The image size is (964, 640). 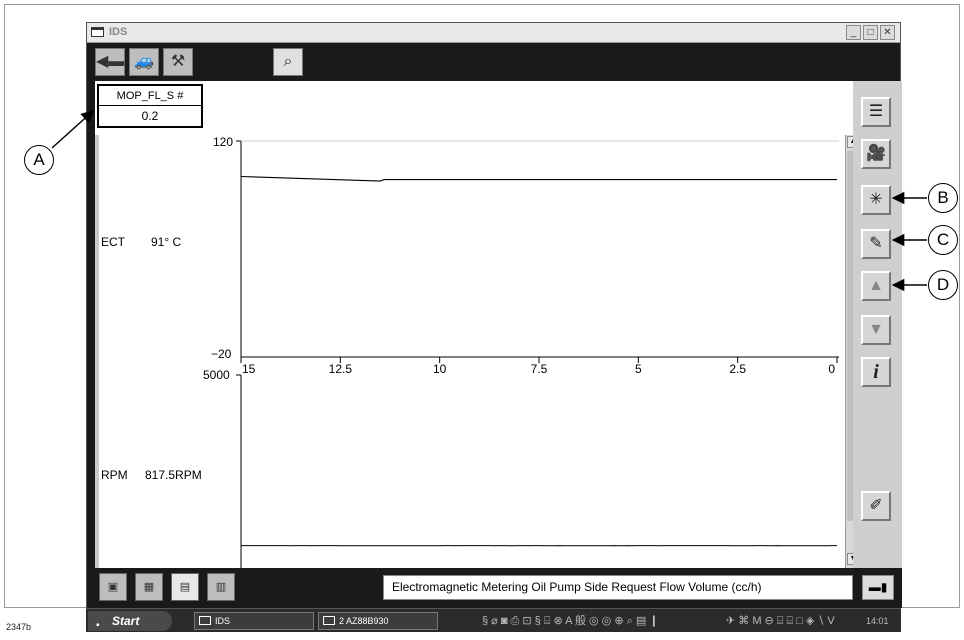 I want to click on vehicle-icon: 🚙, so click(x=144, y=61).